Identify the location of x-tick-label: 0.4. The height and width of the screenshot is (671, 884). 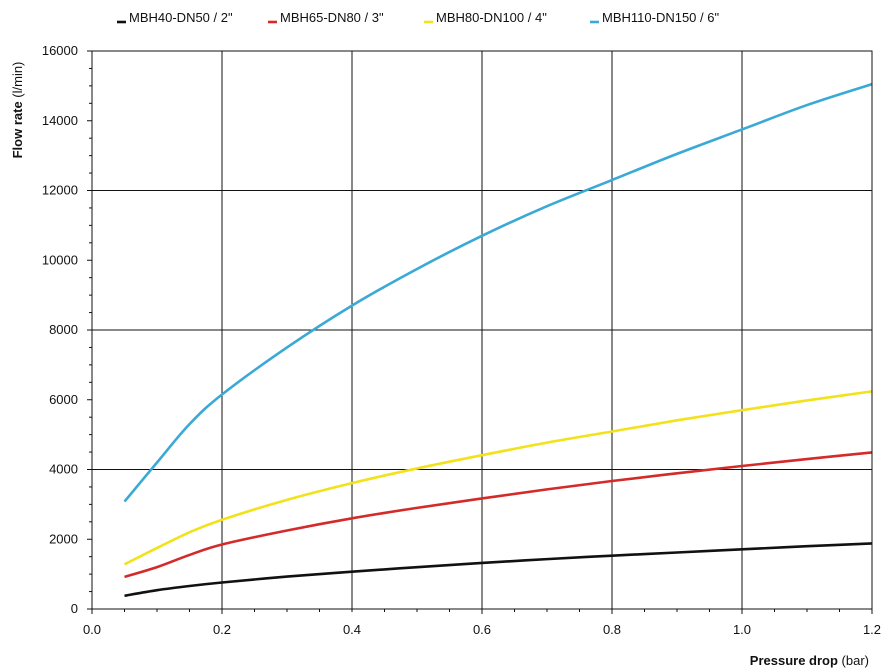
(352, 629).